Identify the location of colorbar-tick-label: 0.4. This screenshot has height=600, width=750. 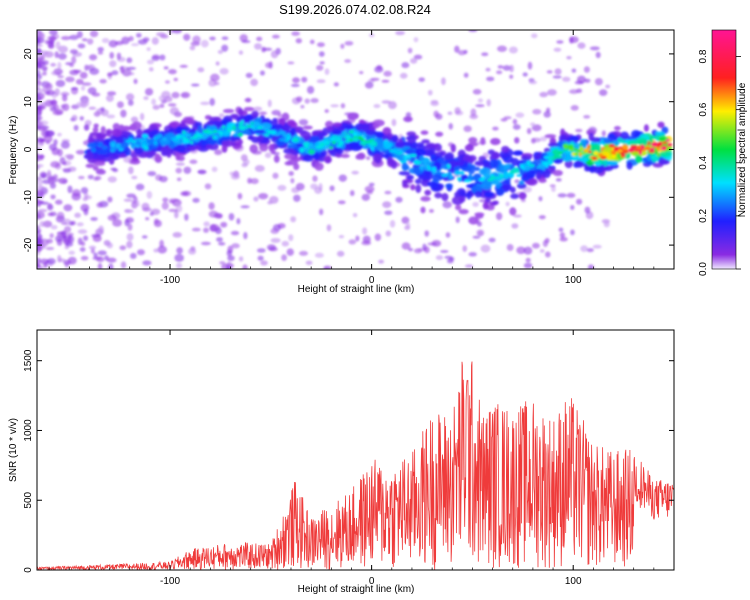
(703, 162).